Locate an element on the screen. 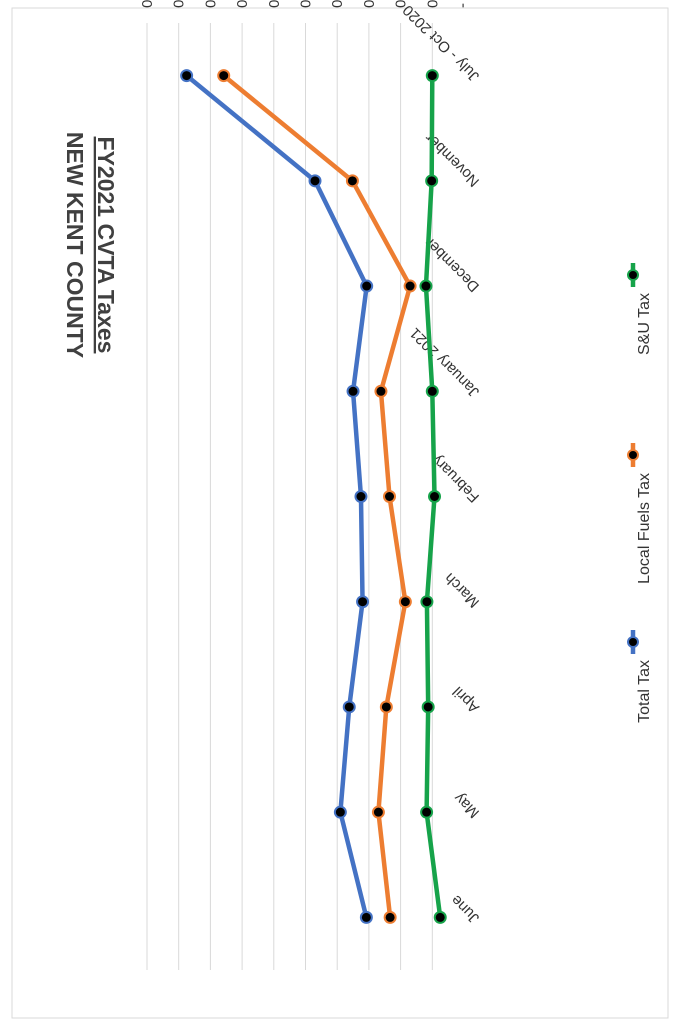  y-tick-label: 100,000 is located at coordinates (431, 4).